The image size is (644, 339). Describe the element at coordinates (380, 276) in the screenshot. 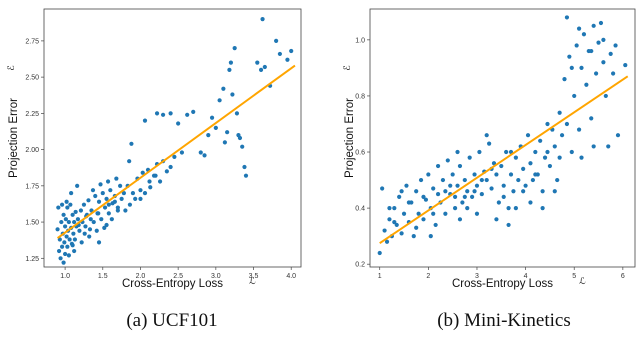

I see `x-tick-label: 1` at that location.